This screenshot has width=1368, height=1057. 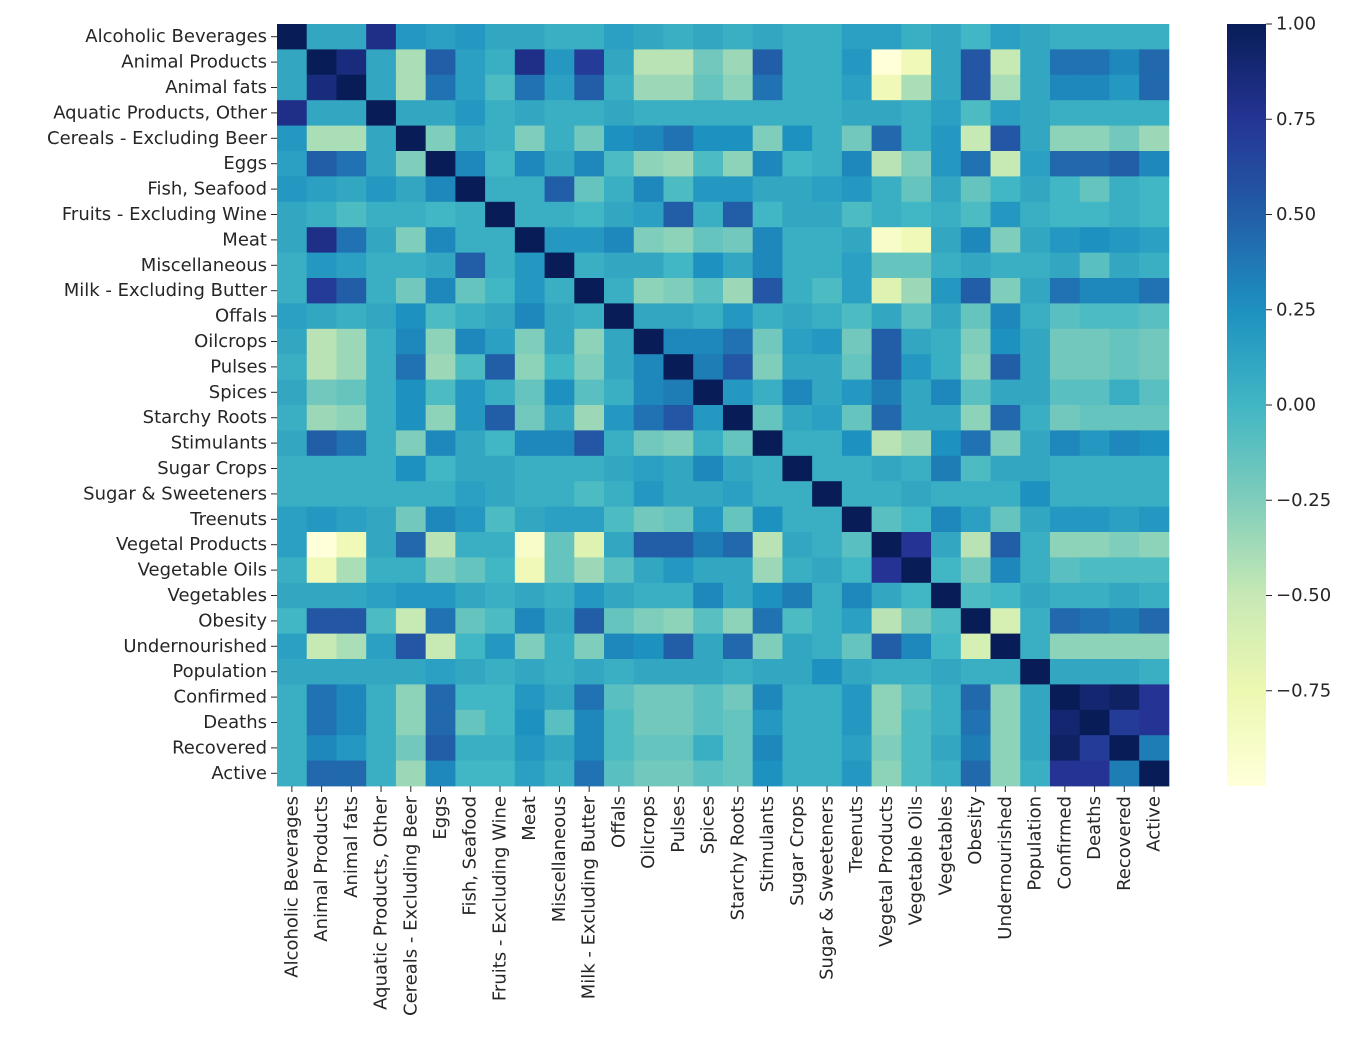 What do you see at coordinates (1094, 418) in the screenshot?
I see `heatmap-cell-starchy-roots--deaths` at bounding box center [1094, 418].